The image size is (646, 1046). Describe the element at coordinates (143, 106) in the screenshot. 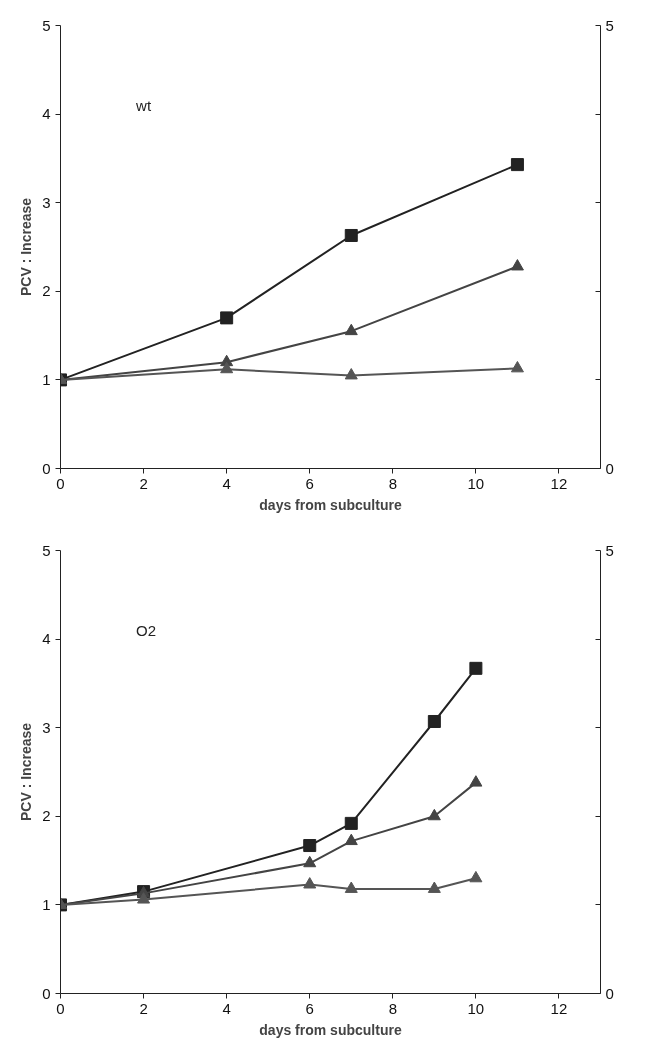

I see `annotation: wt` at that location.